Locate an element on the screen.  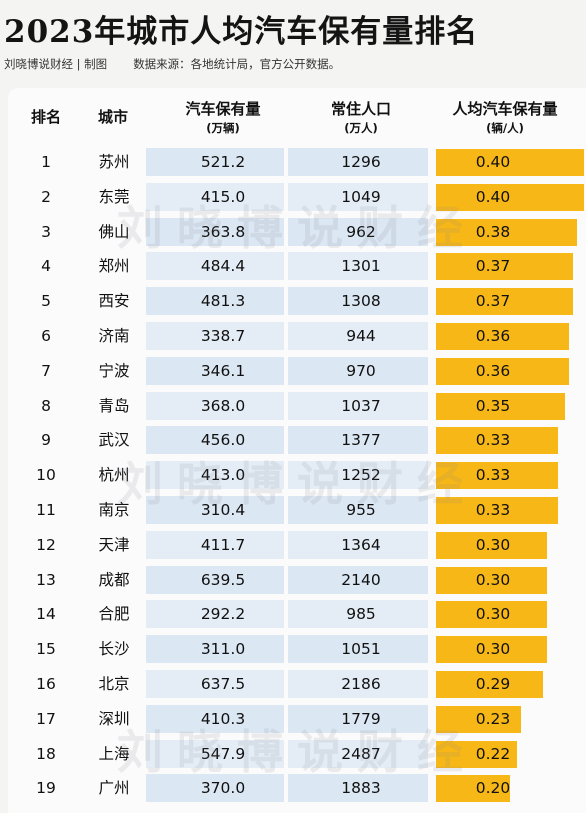
city-cell: 东莞 is located at coordinates (114, 196).